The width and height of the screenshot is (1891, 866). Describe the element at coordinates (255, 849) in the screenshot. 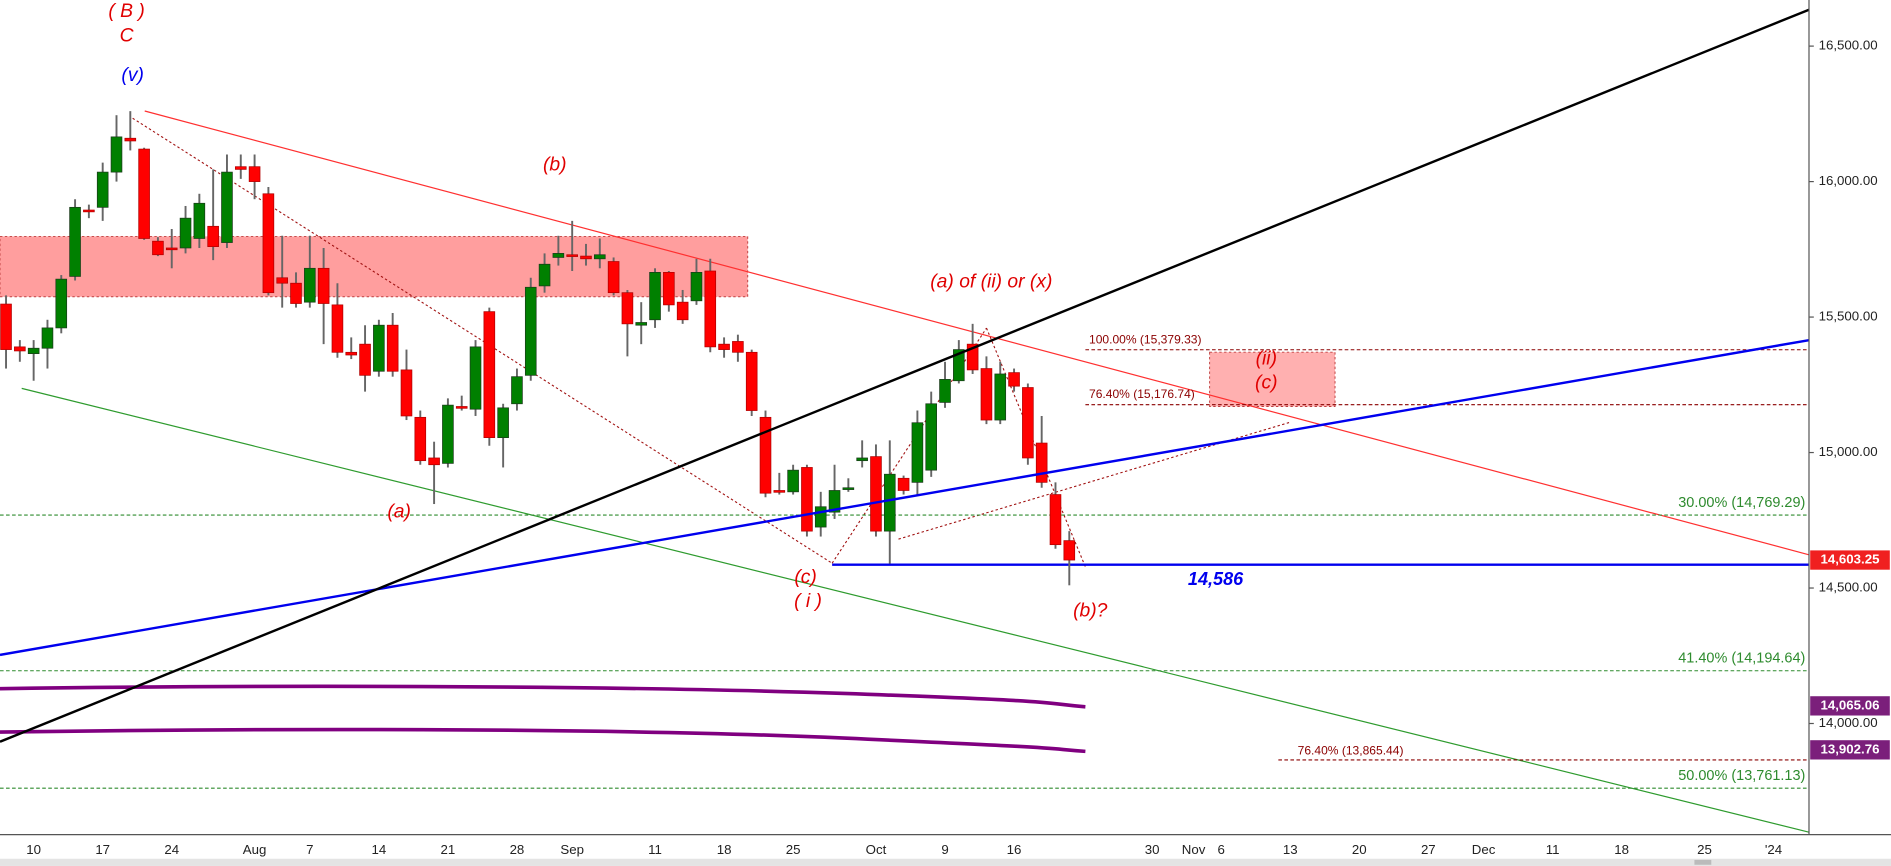

I see `x-tick-label: Aug` at that location.